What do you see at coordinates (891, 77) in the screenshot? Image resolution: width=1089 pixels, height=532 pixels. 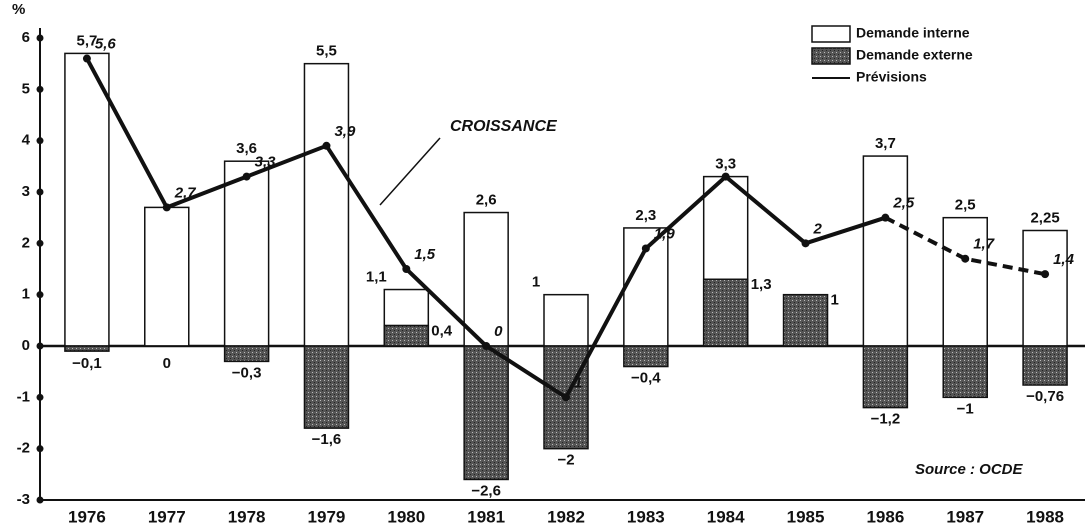 I see `legend-label: Prévisions` at bounding box center [891, 77].